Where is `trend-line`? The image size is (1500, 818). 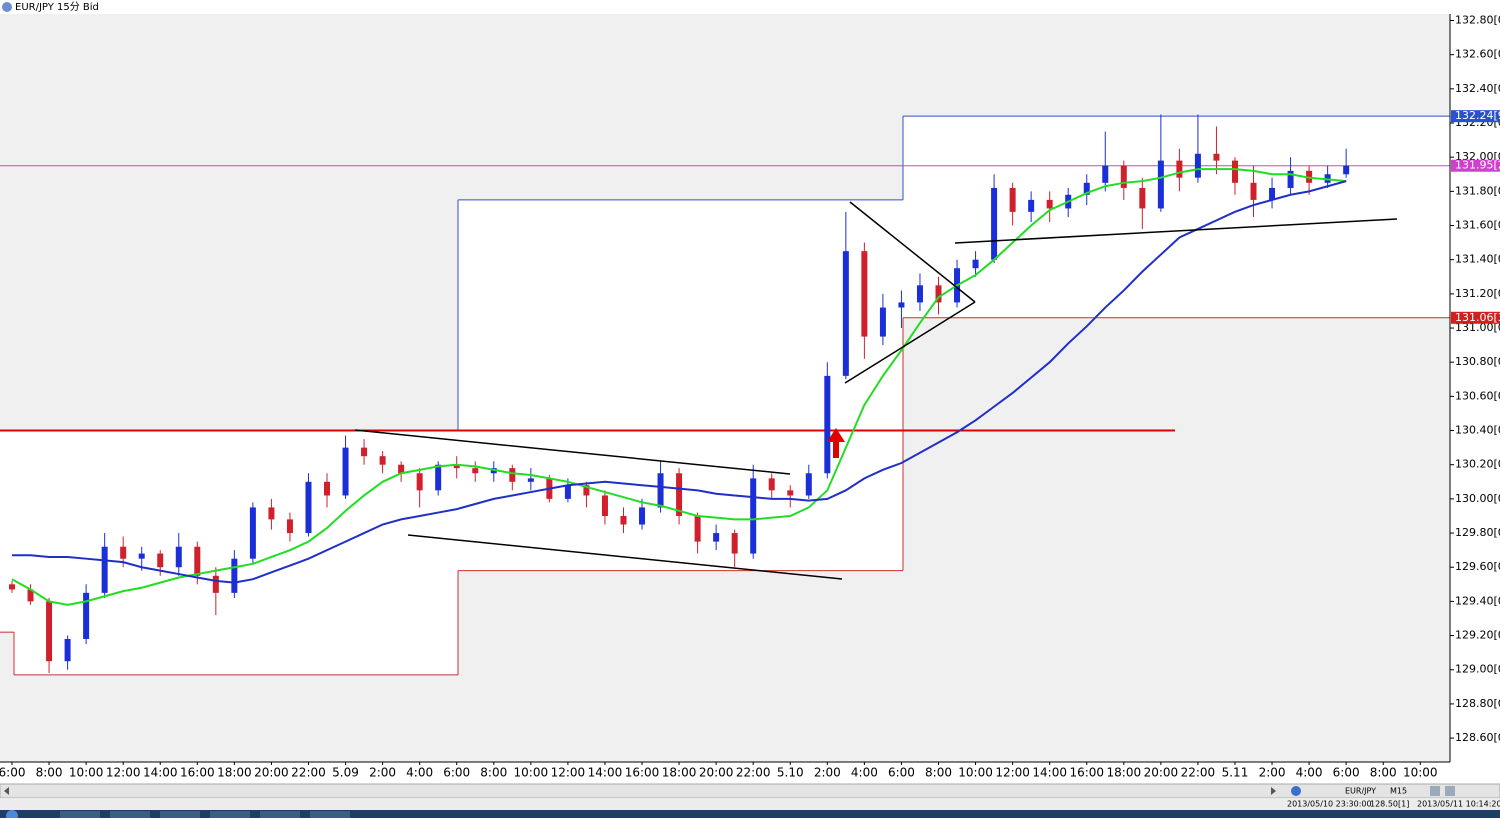
trend-line is located at coordinates (625, 557).